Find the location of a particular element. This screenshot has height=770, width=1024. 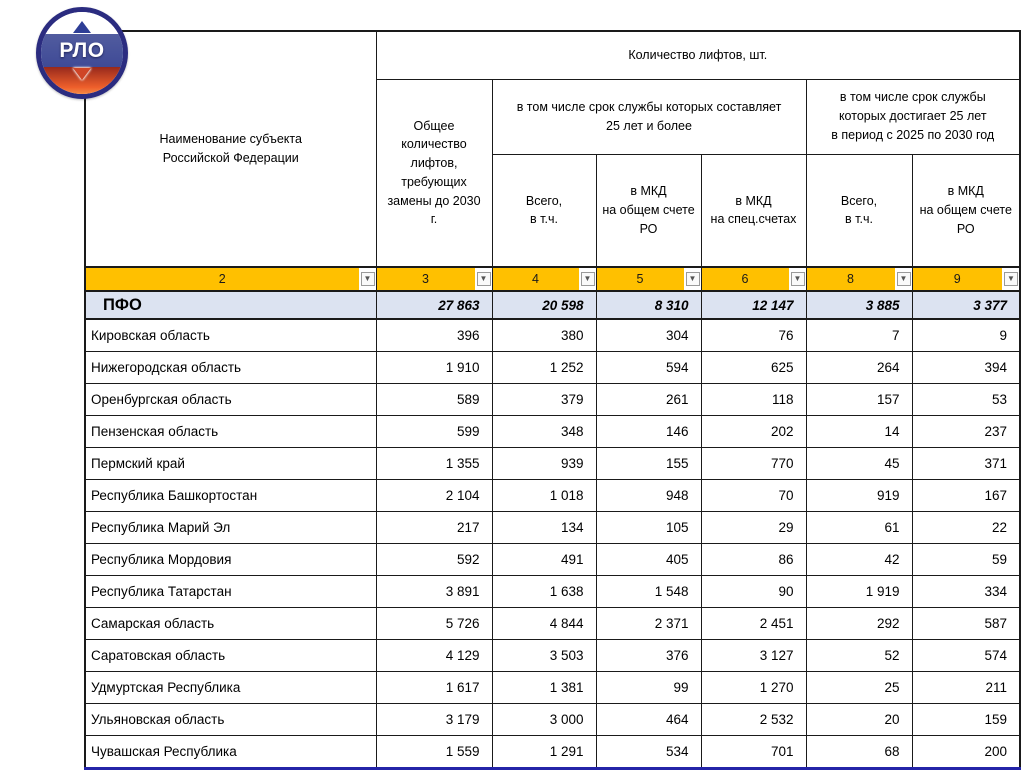

value-cell: 1 559 is located at coordinates (434, 752).